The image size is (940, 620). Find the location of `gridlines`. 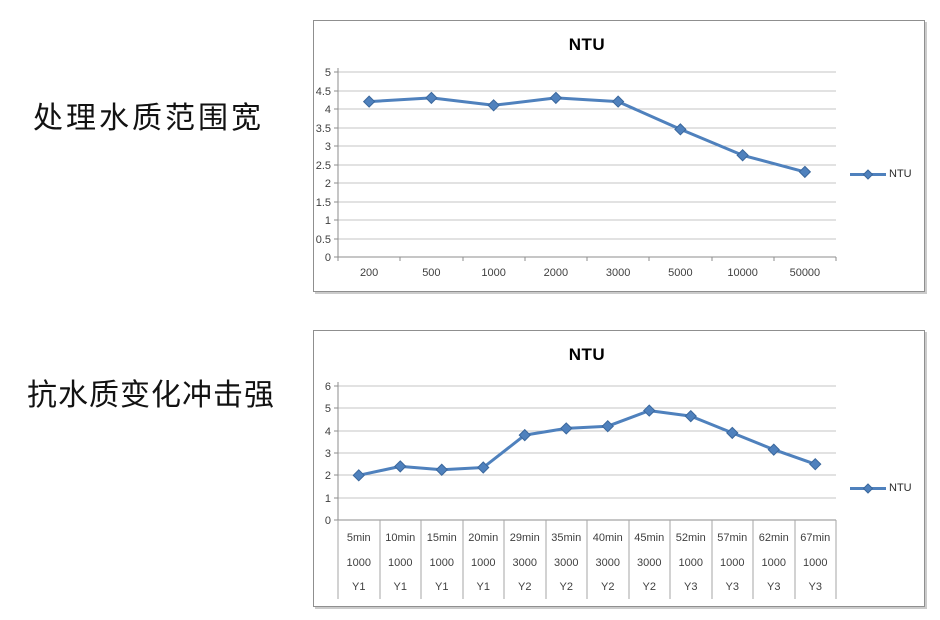

gridlines is located at coordinates (585, 453).